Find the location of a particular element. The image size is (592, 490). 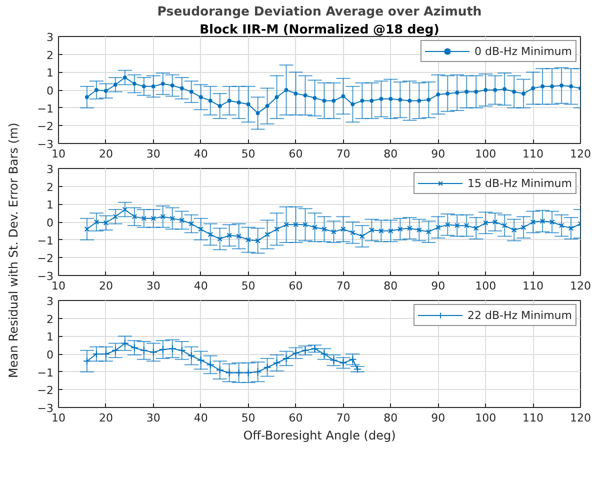

x-tick-label: 50 is located at coordinates (248, 418).